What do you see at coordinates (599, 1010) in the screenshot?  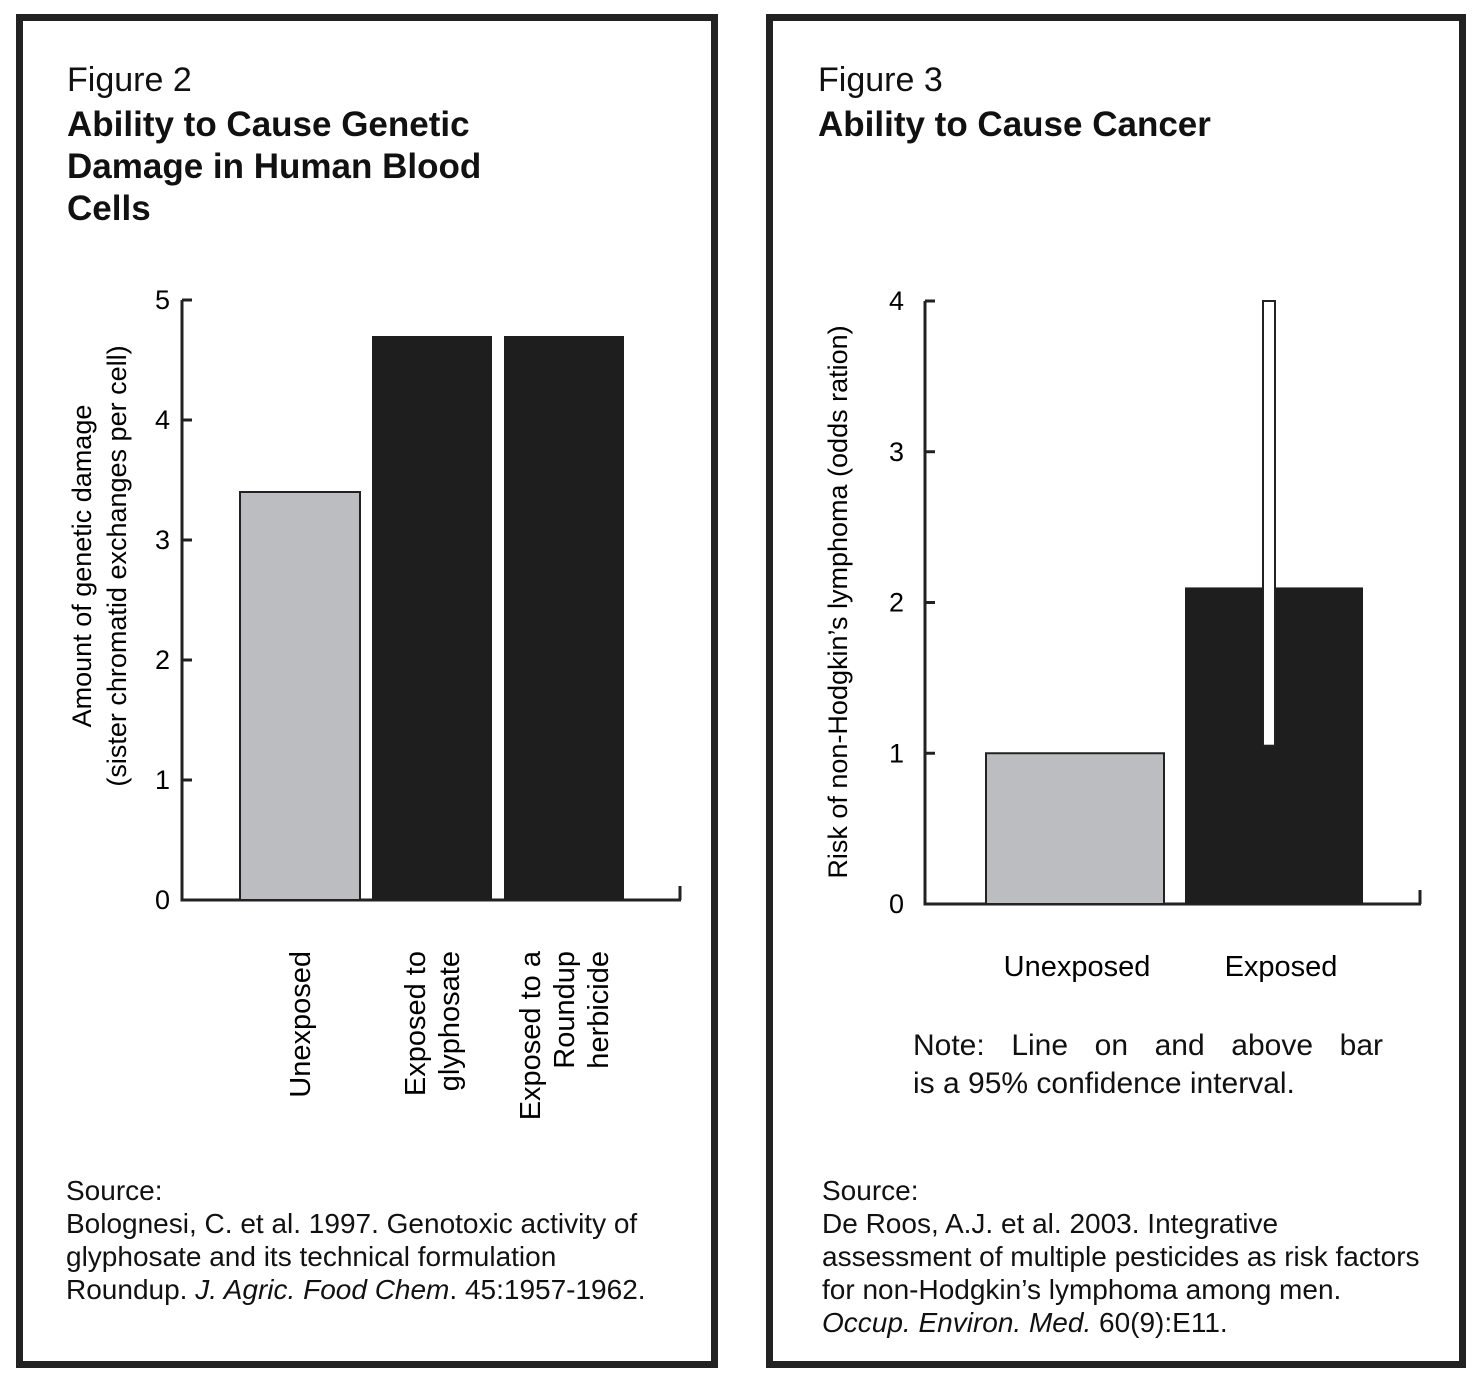 I see `x-category-label: herbicide` at bounding box center [599, 1010].